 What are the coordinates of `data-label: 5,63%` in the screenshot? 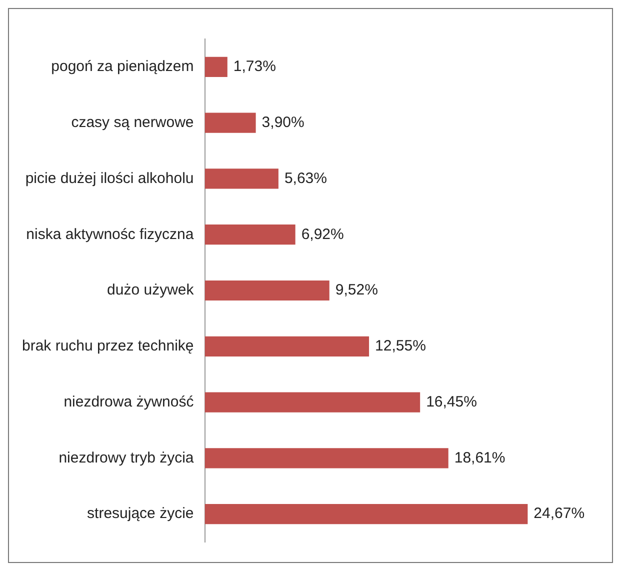 It's located at (305, 178).